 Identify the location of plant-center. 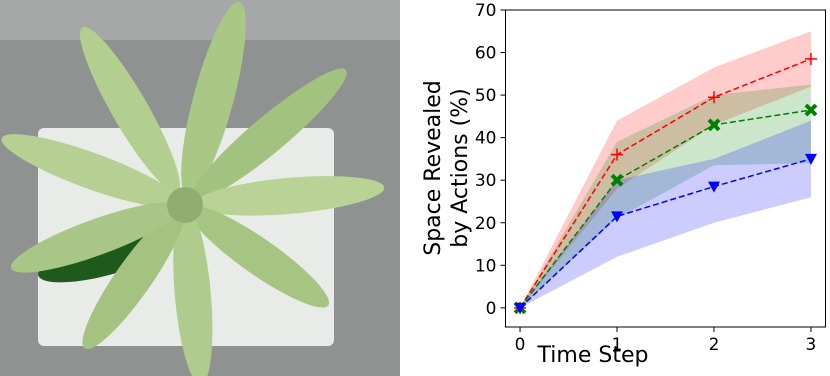
(185, 205).